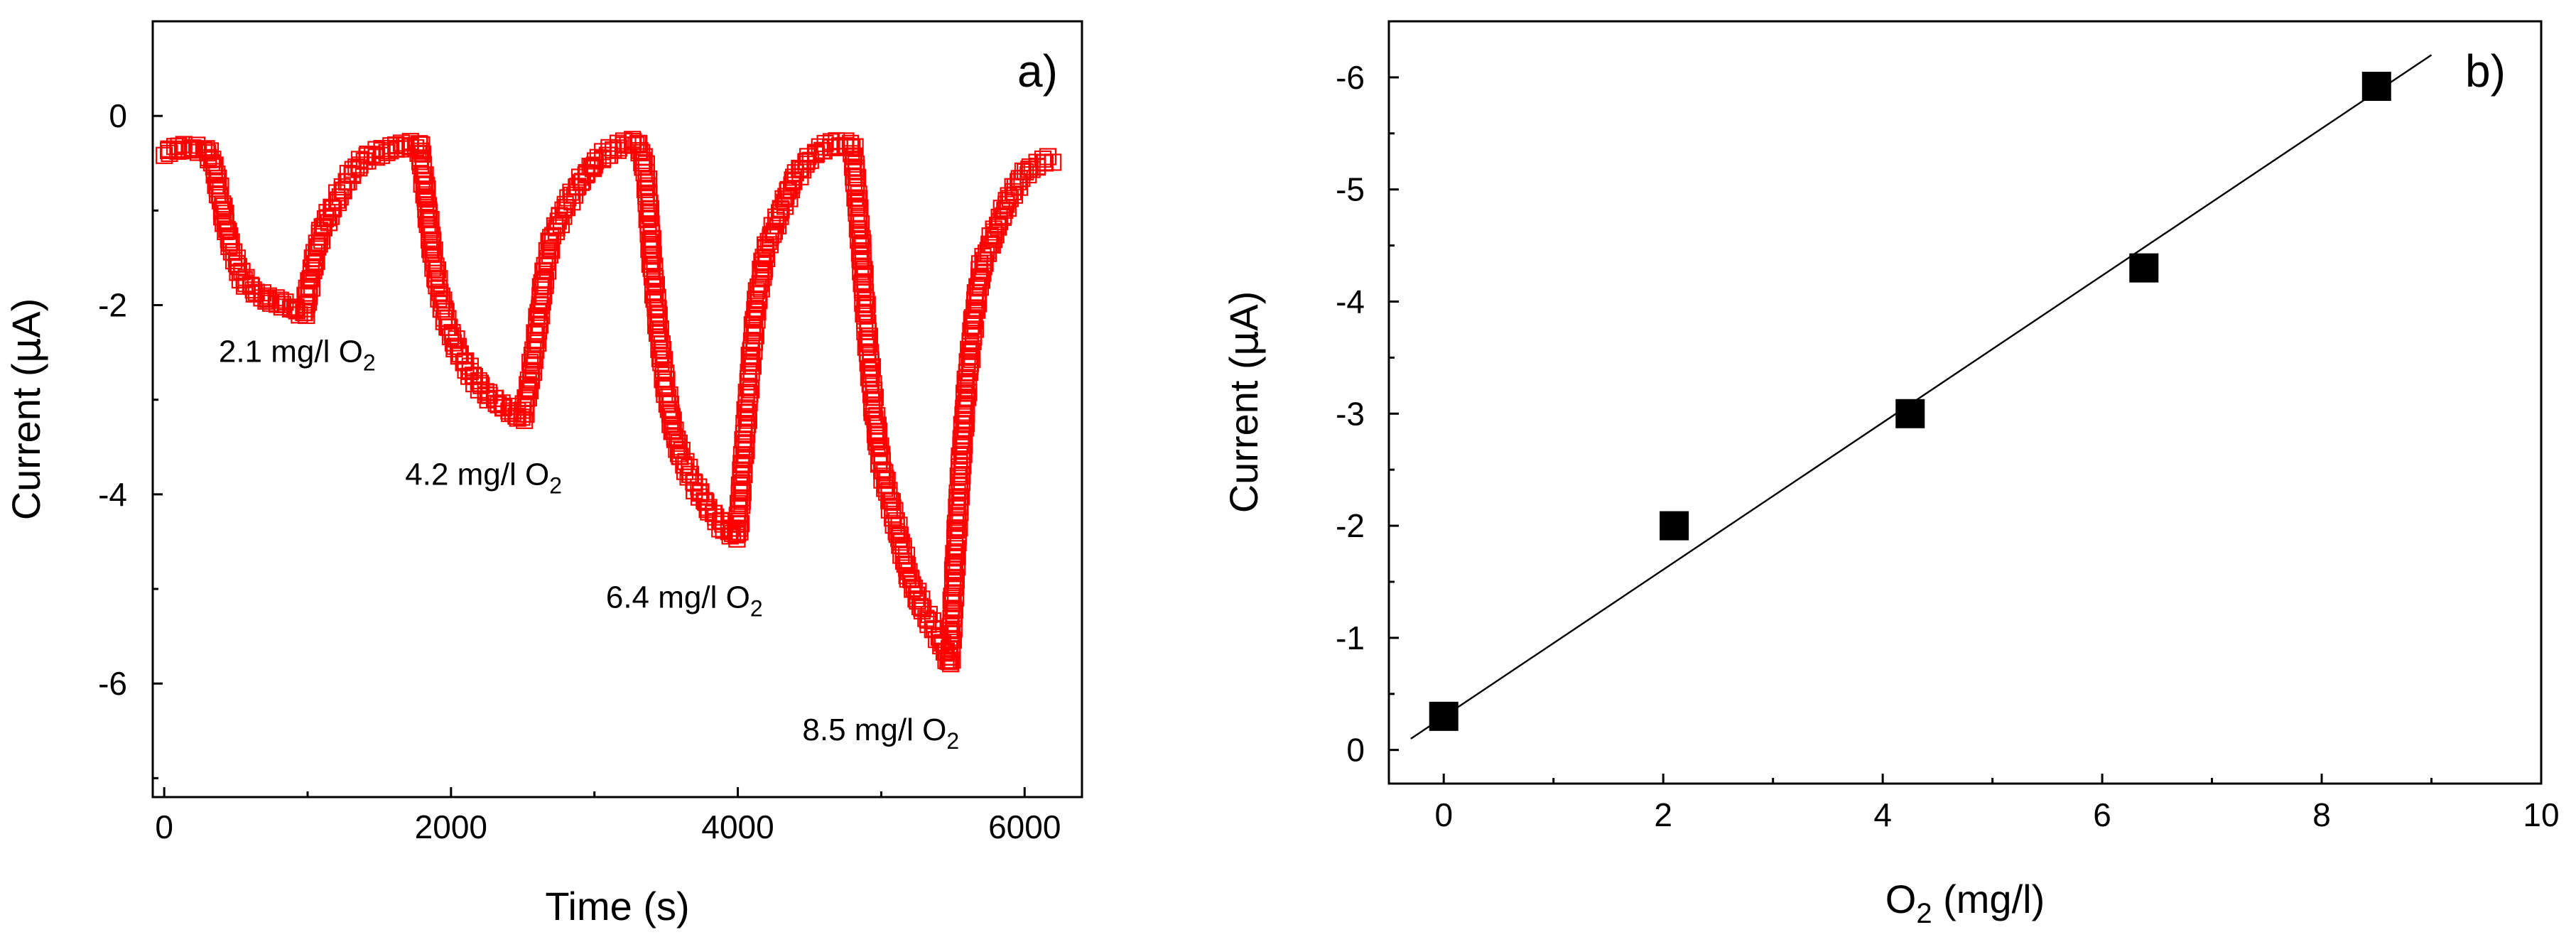 The width and height of the screenshot is (2576, 942). Describe the element at coordinates (1350, 637) in the screenshot. I see `y-tick-label-b: -1` at that location.